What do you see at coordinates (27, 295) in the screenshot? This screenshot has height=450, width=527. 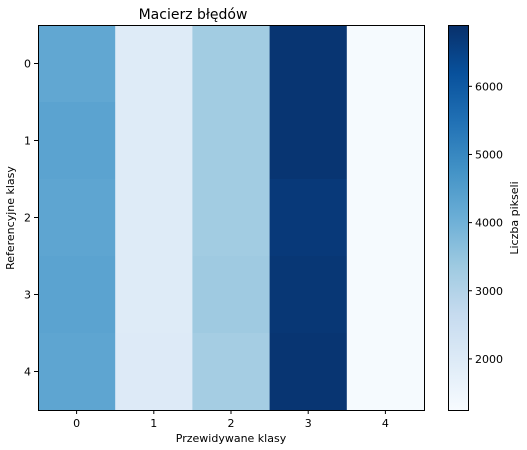 I see `y-tick-label: 3` at bounding box center [27, 295].